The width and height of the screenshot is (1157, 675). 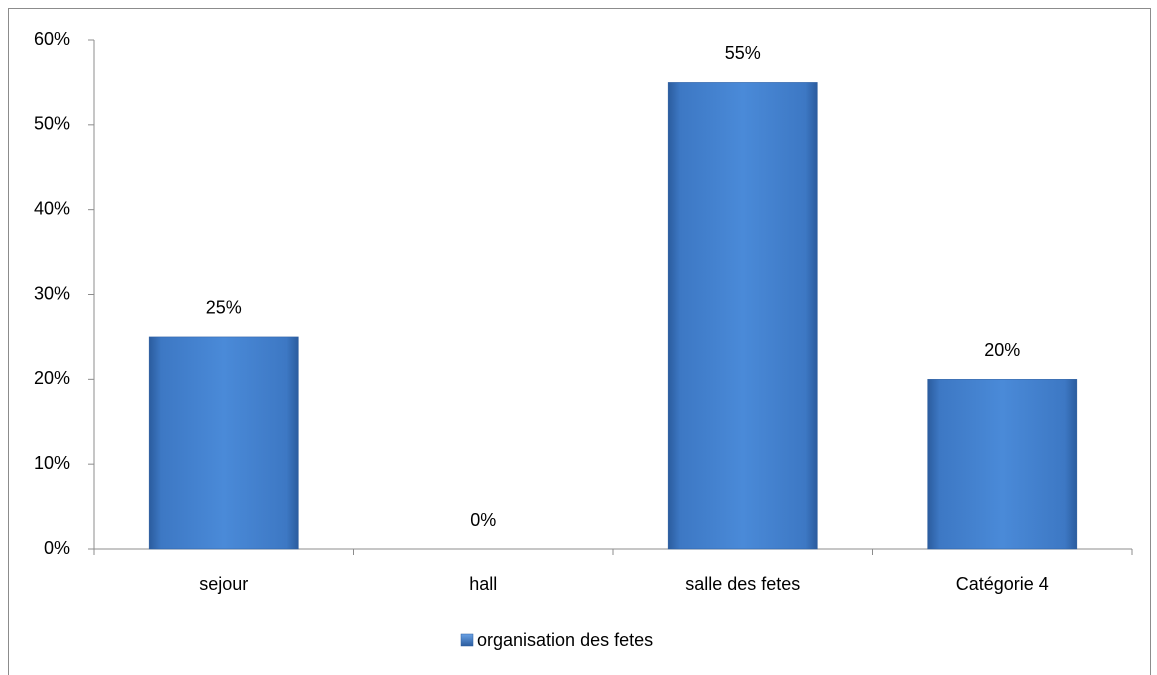 I want to click on x-tick-label: salle des fetes, so click(x=742, y=584).